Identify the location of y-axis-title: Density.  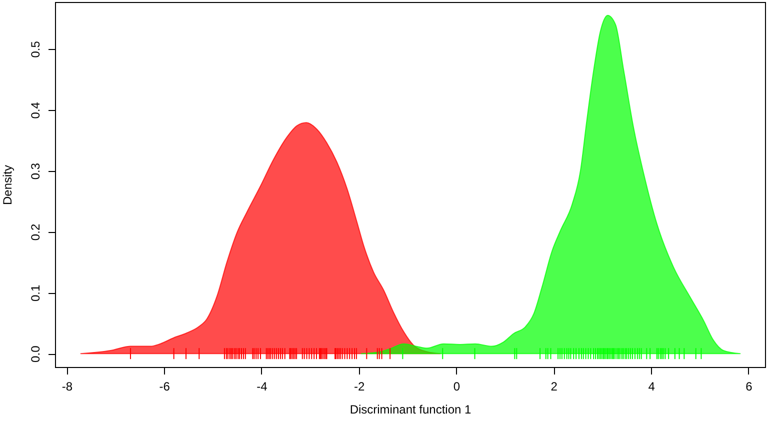
(7, 185).